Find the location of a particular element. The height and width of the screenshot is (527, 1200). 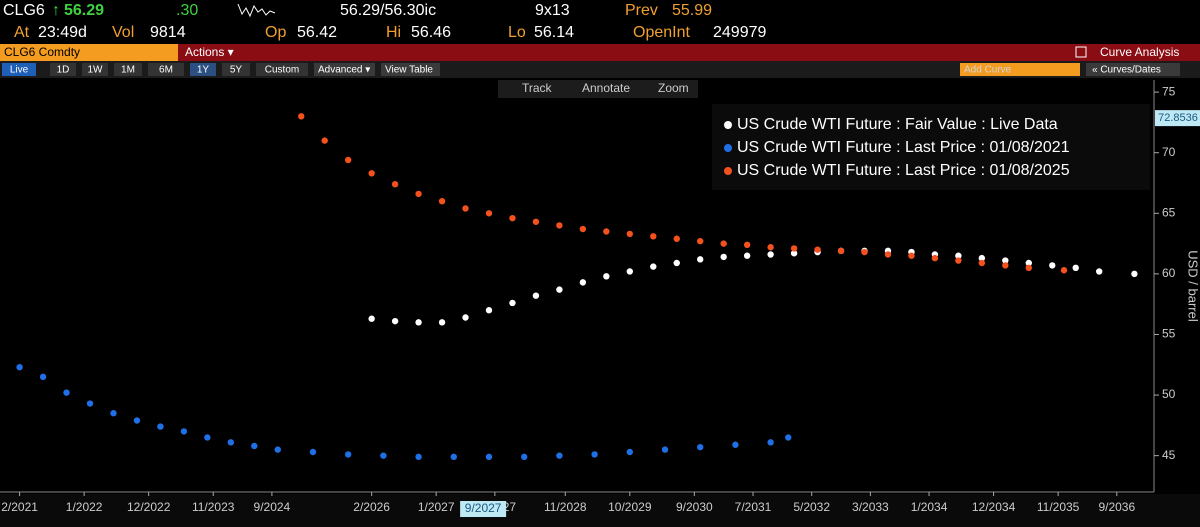

view-table: View Table is located at coordinates (409, 70).